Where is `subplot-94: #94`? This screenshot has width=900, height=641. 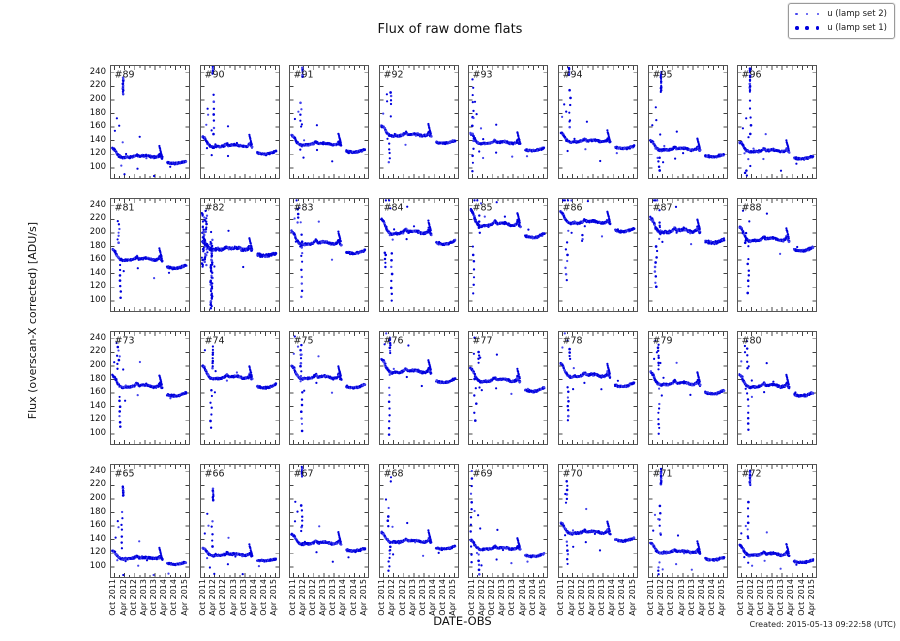
subplot-94: #94 is located at coordinates (598, 122).